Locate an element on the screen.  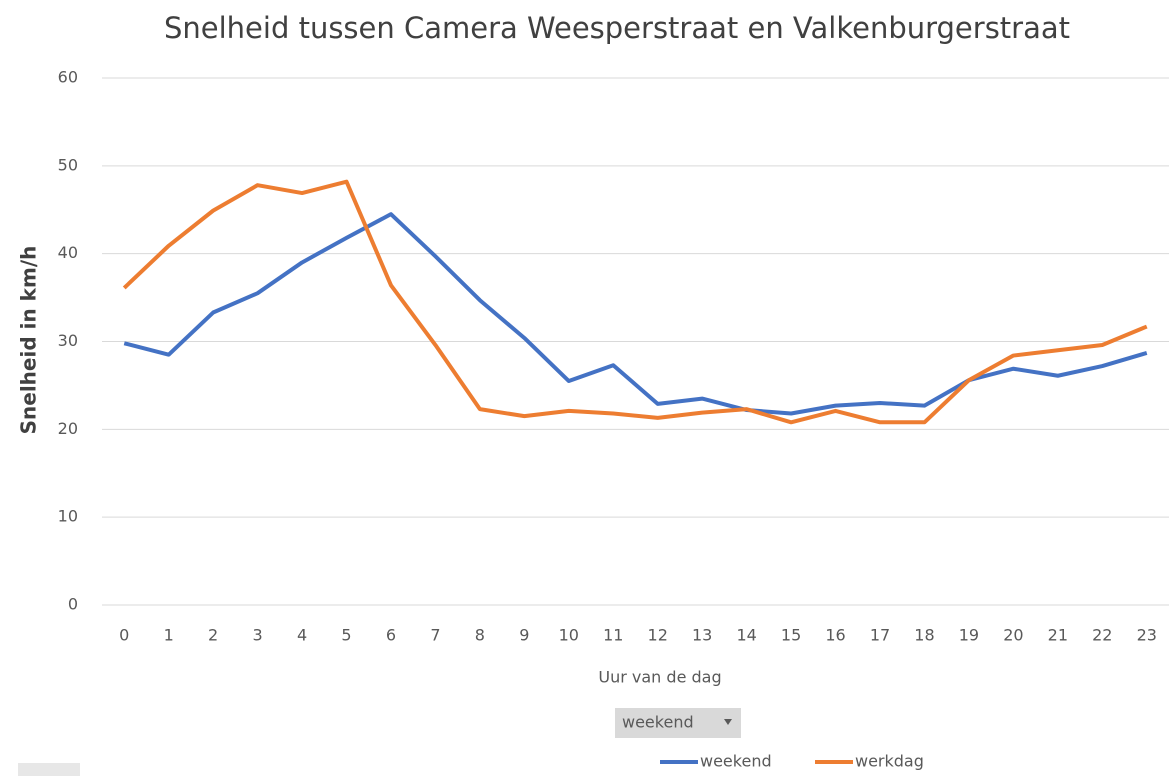
x-tick-label: 5 is located at coordinates (346, 635).